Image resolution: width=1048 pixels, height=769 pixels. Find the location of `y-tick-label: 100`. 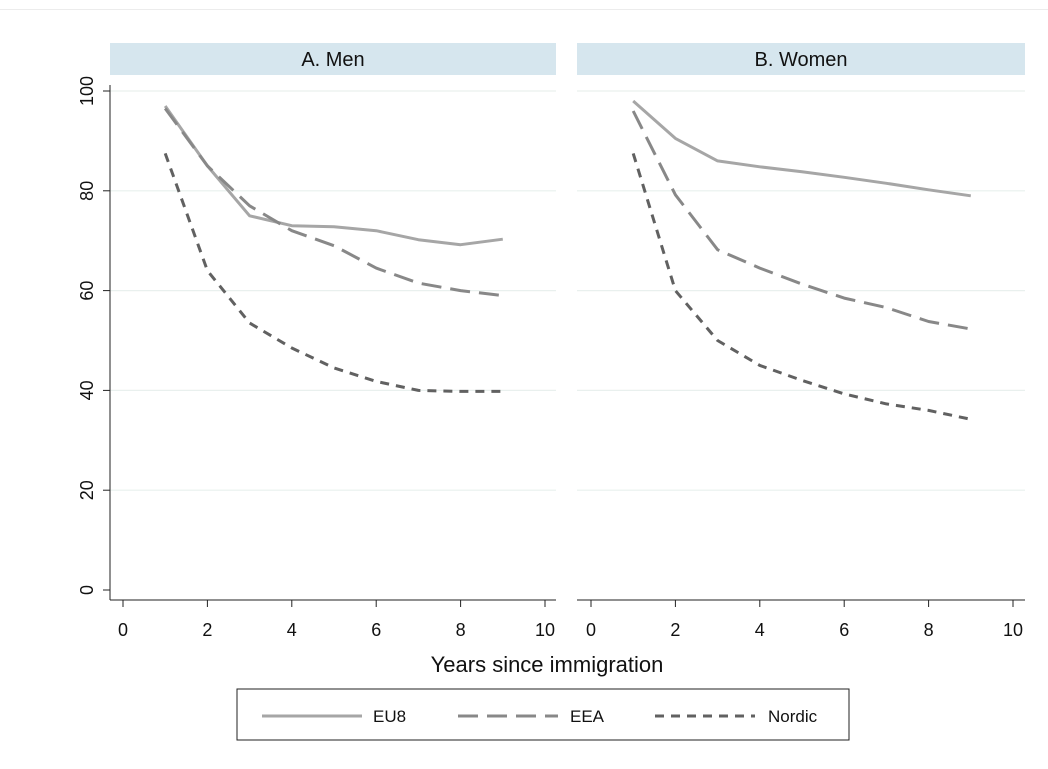

y-tick-label: 100 is located at coordinates (87, 91).